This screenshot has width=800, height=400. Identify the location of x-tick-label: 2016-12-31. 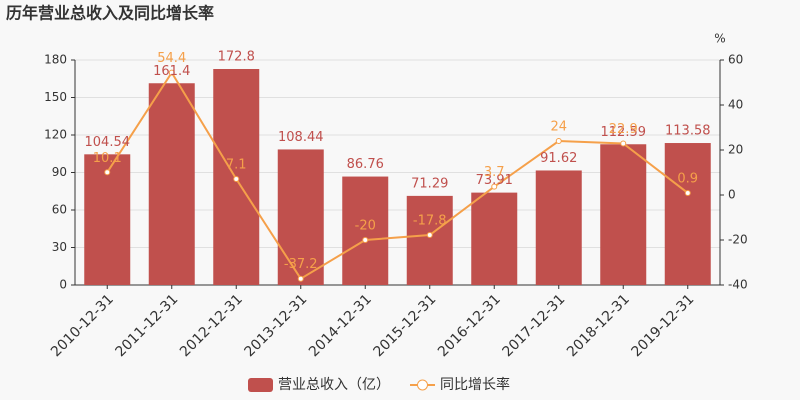
(469, 325).